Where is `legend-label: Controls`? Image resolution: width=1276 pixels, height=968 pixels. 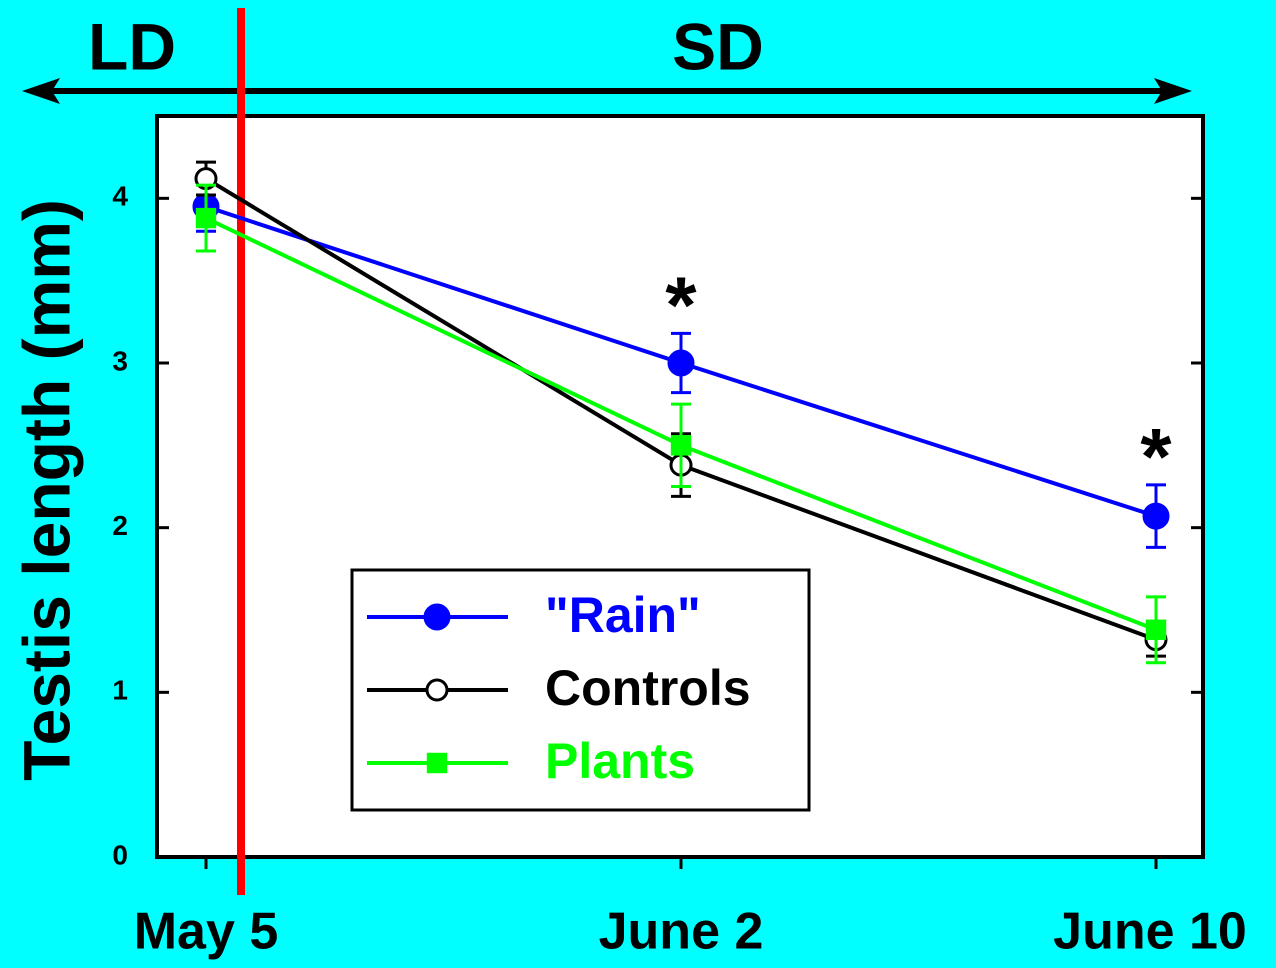 legend-label: Controls is located at coordinates (648, 688).